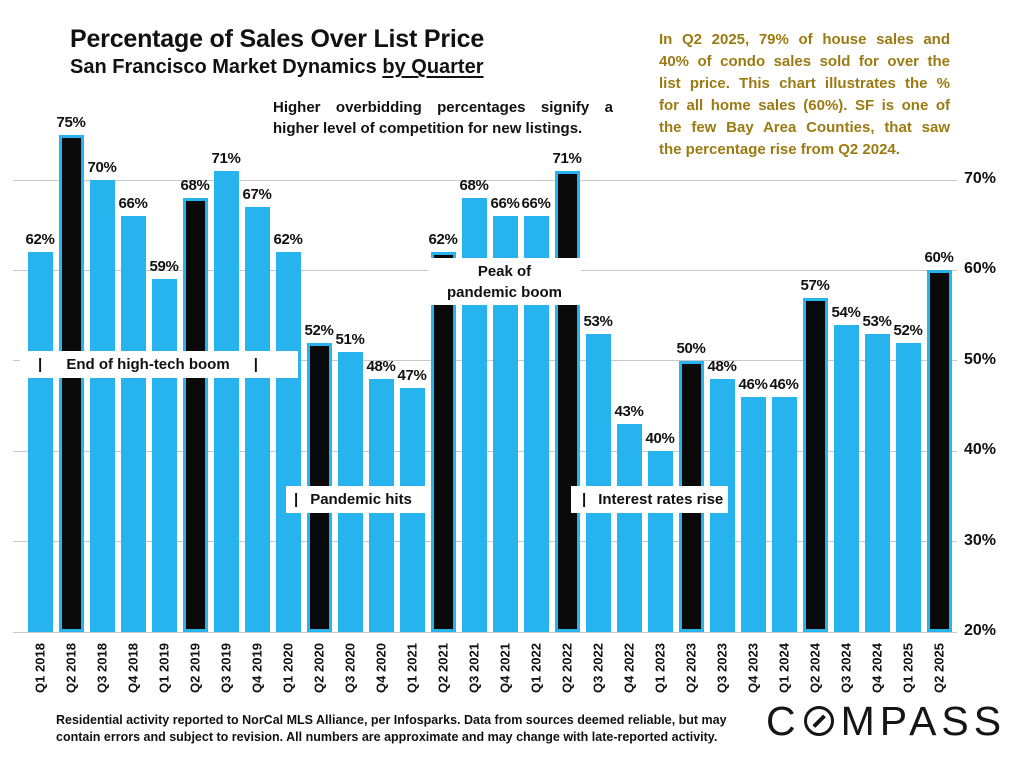  Describe the element at coordinates (567, 668) in the screenshot. I see `x-axis-label-q2-2022: Q2 2022` at that location.